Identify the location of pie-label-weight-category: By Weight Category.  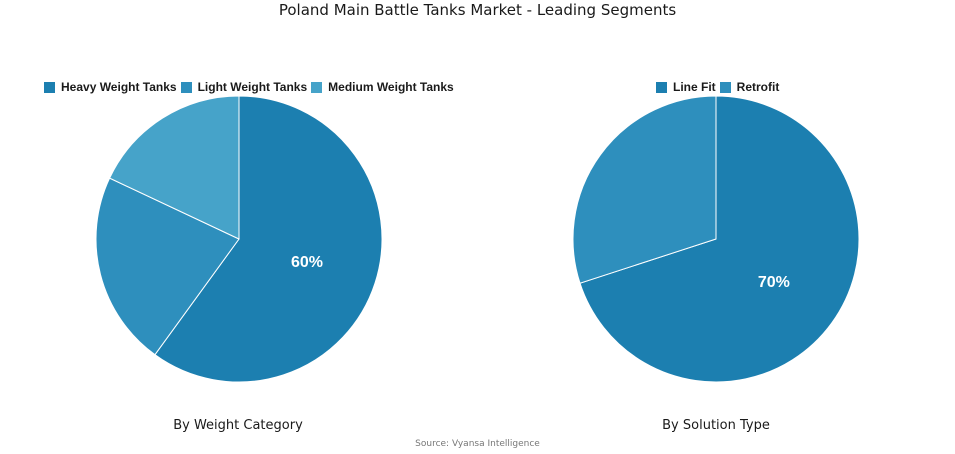
(238, 425).